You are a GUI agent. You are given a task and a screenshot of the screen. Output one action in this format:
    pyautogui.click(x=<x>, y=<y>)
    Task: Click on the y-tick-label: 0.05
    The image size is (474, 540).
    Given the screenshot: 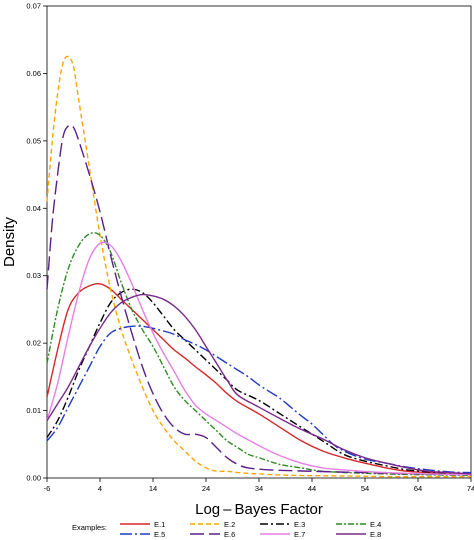 What is the action you would take?
    pyautogui.click(x=33, y=140)
    